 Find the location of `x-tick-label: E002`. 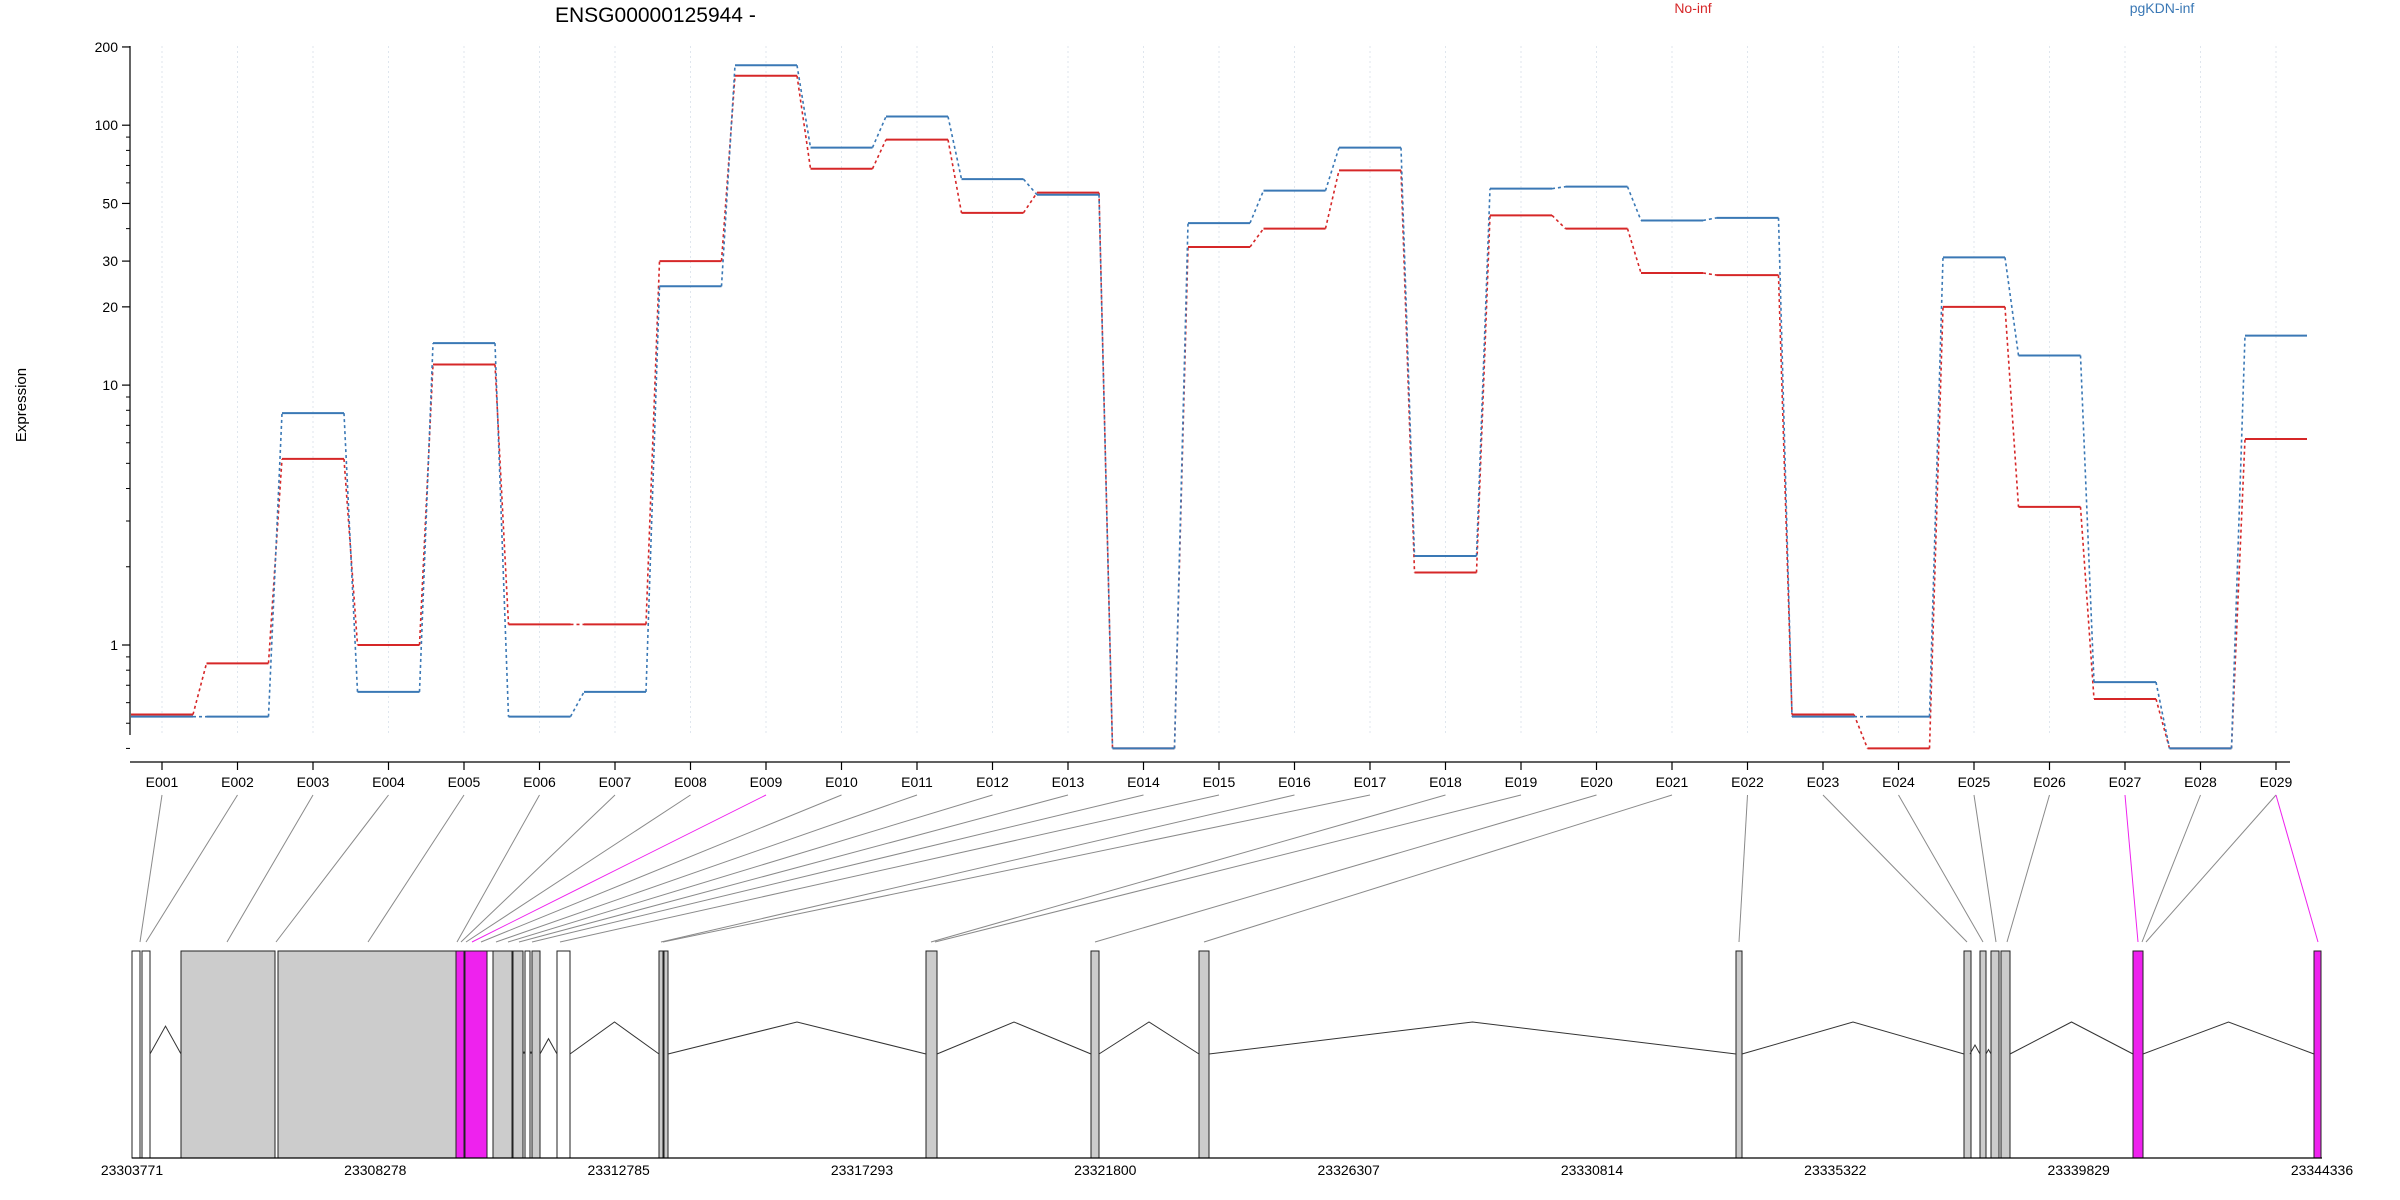

x-tick-label: E002 is located at coordinates (237, 782).